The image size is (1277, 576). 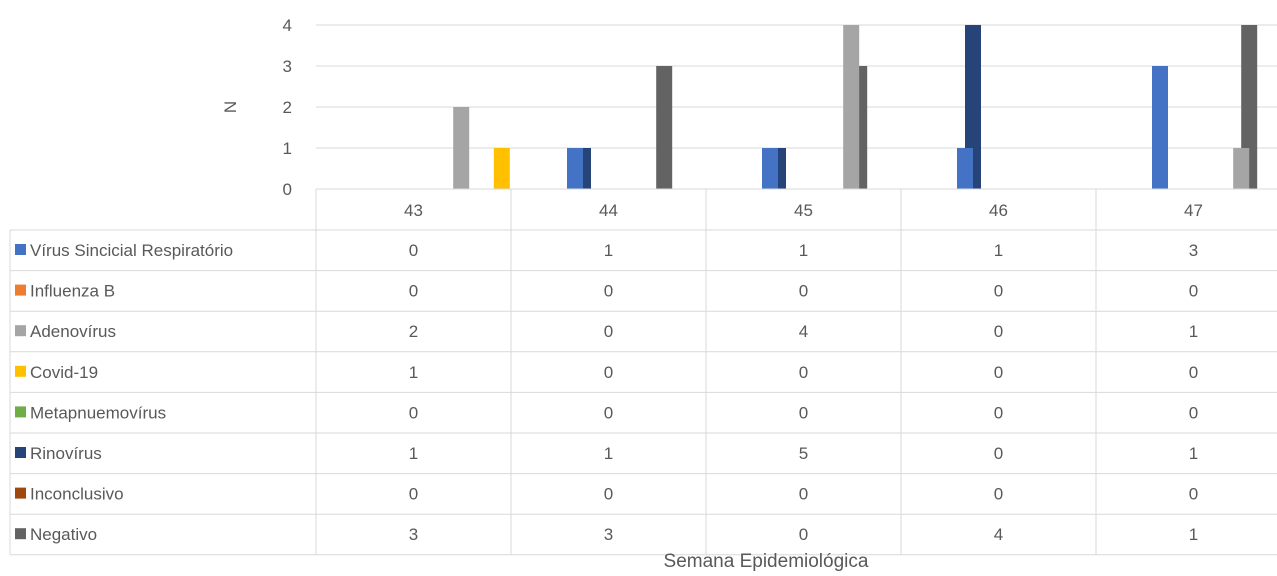 I want to click on series-label: Negativo, so click(x=63, y=534).